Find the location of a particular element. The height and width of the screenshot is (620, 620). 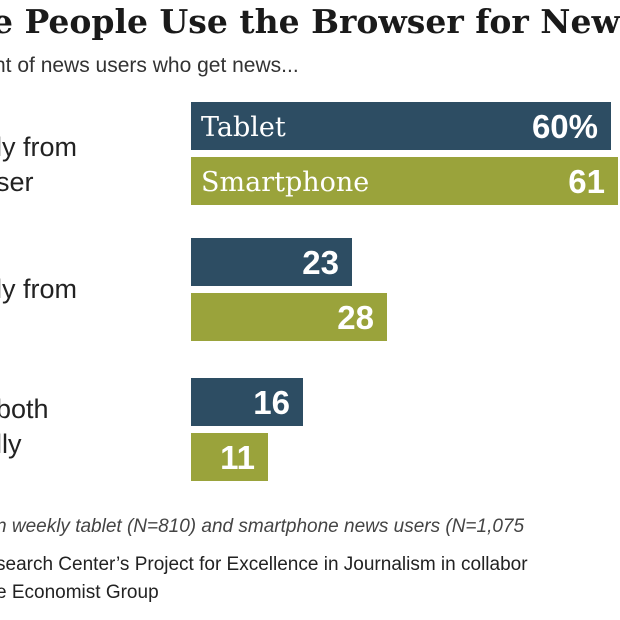

category-label-app: ly from is located at coordinates (38, 289).